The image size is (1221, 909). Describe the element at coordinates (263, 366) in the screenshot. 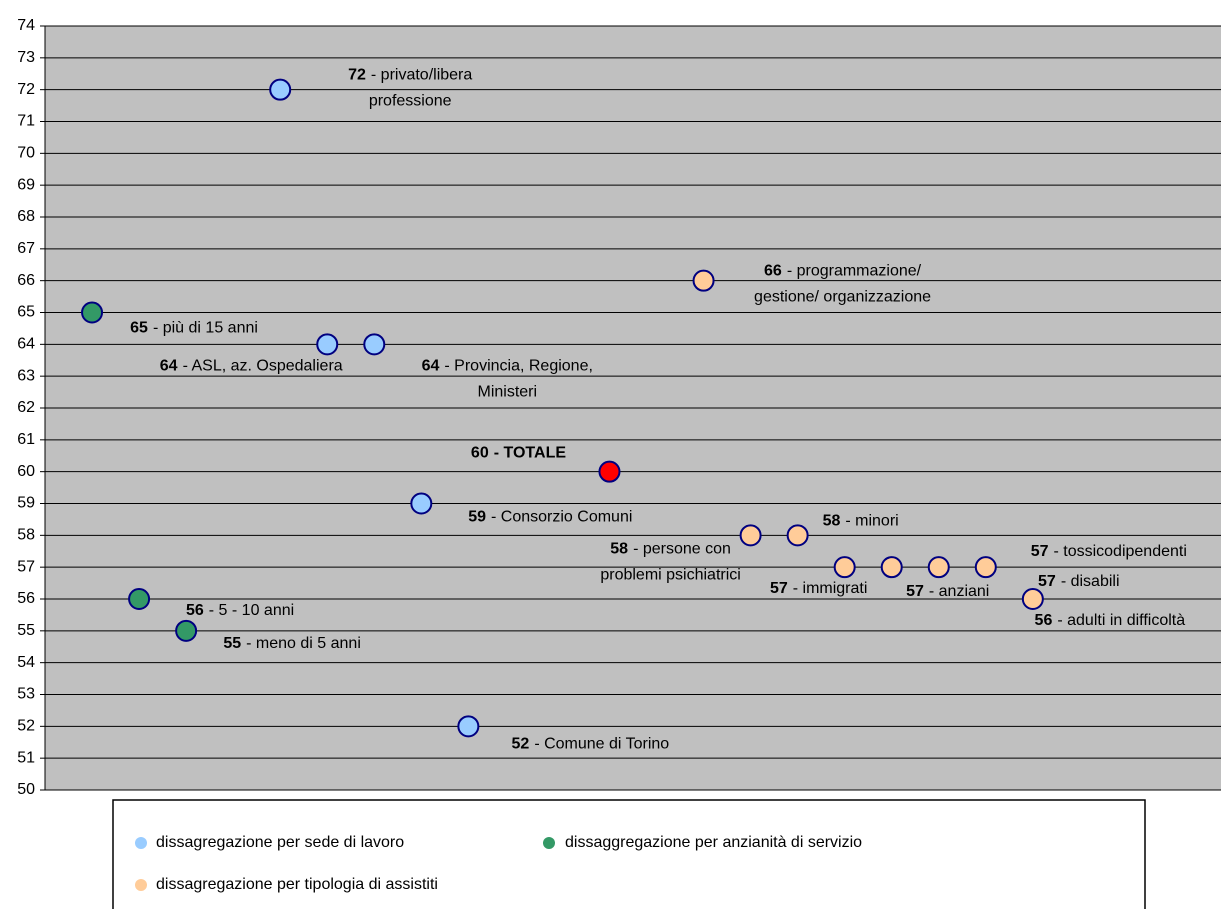

I see `data-label-text: - ASL, az. Ospedaliera` at that location.